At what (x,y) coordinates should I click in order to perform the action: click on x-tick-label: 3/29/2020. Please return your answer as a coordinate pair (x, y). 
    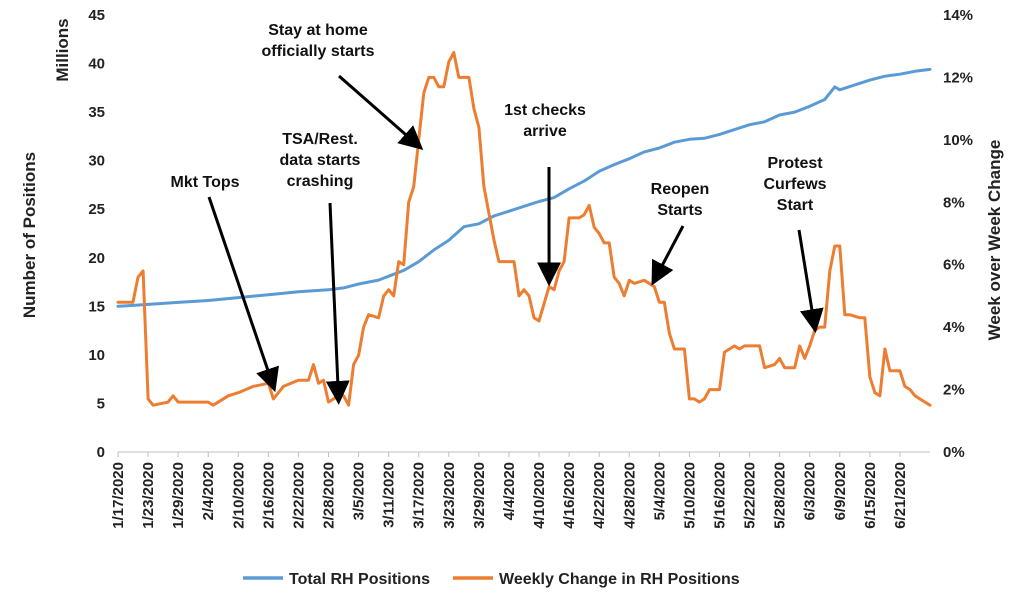
    Looking at the image, I should click on (479, 495).